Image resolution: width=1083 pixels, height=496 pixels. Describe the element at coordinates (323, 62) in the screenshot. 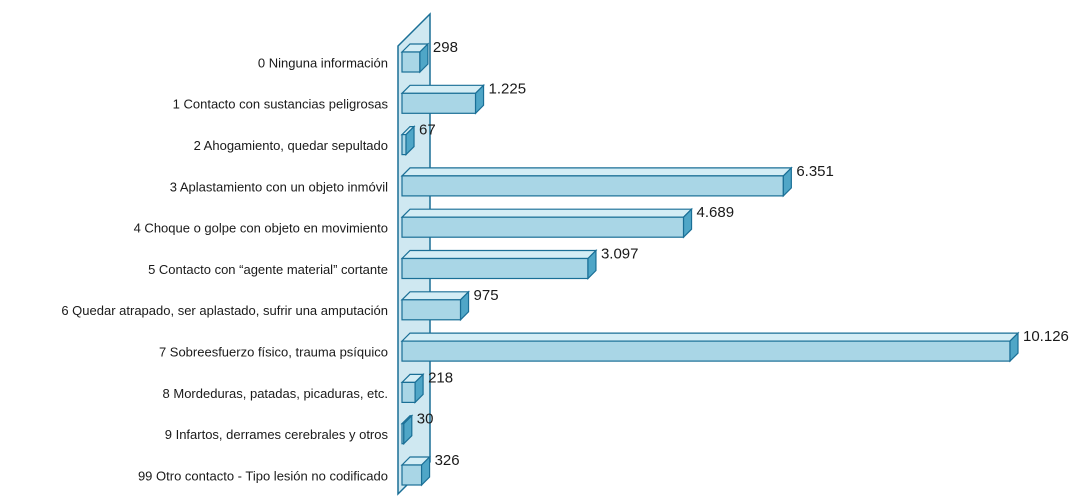

I see `category-label: 0 Ninguna información` at that location.